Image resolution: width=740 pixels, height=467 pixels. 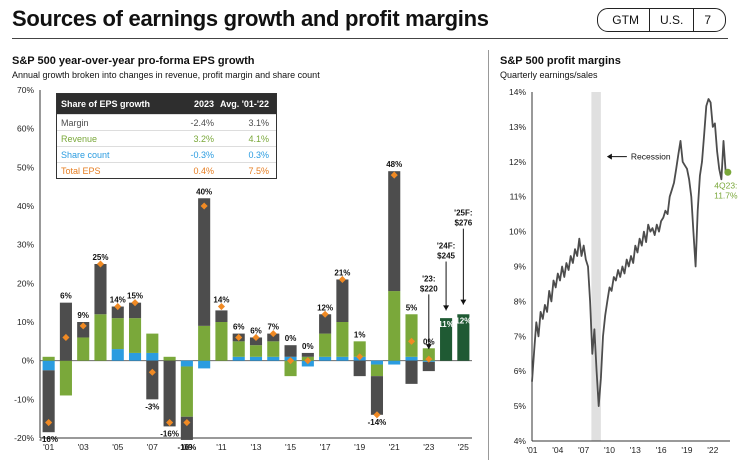 I want to click on y-tick-label: -20%, so click(x=24, y=438).